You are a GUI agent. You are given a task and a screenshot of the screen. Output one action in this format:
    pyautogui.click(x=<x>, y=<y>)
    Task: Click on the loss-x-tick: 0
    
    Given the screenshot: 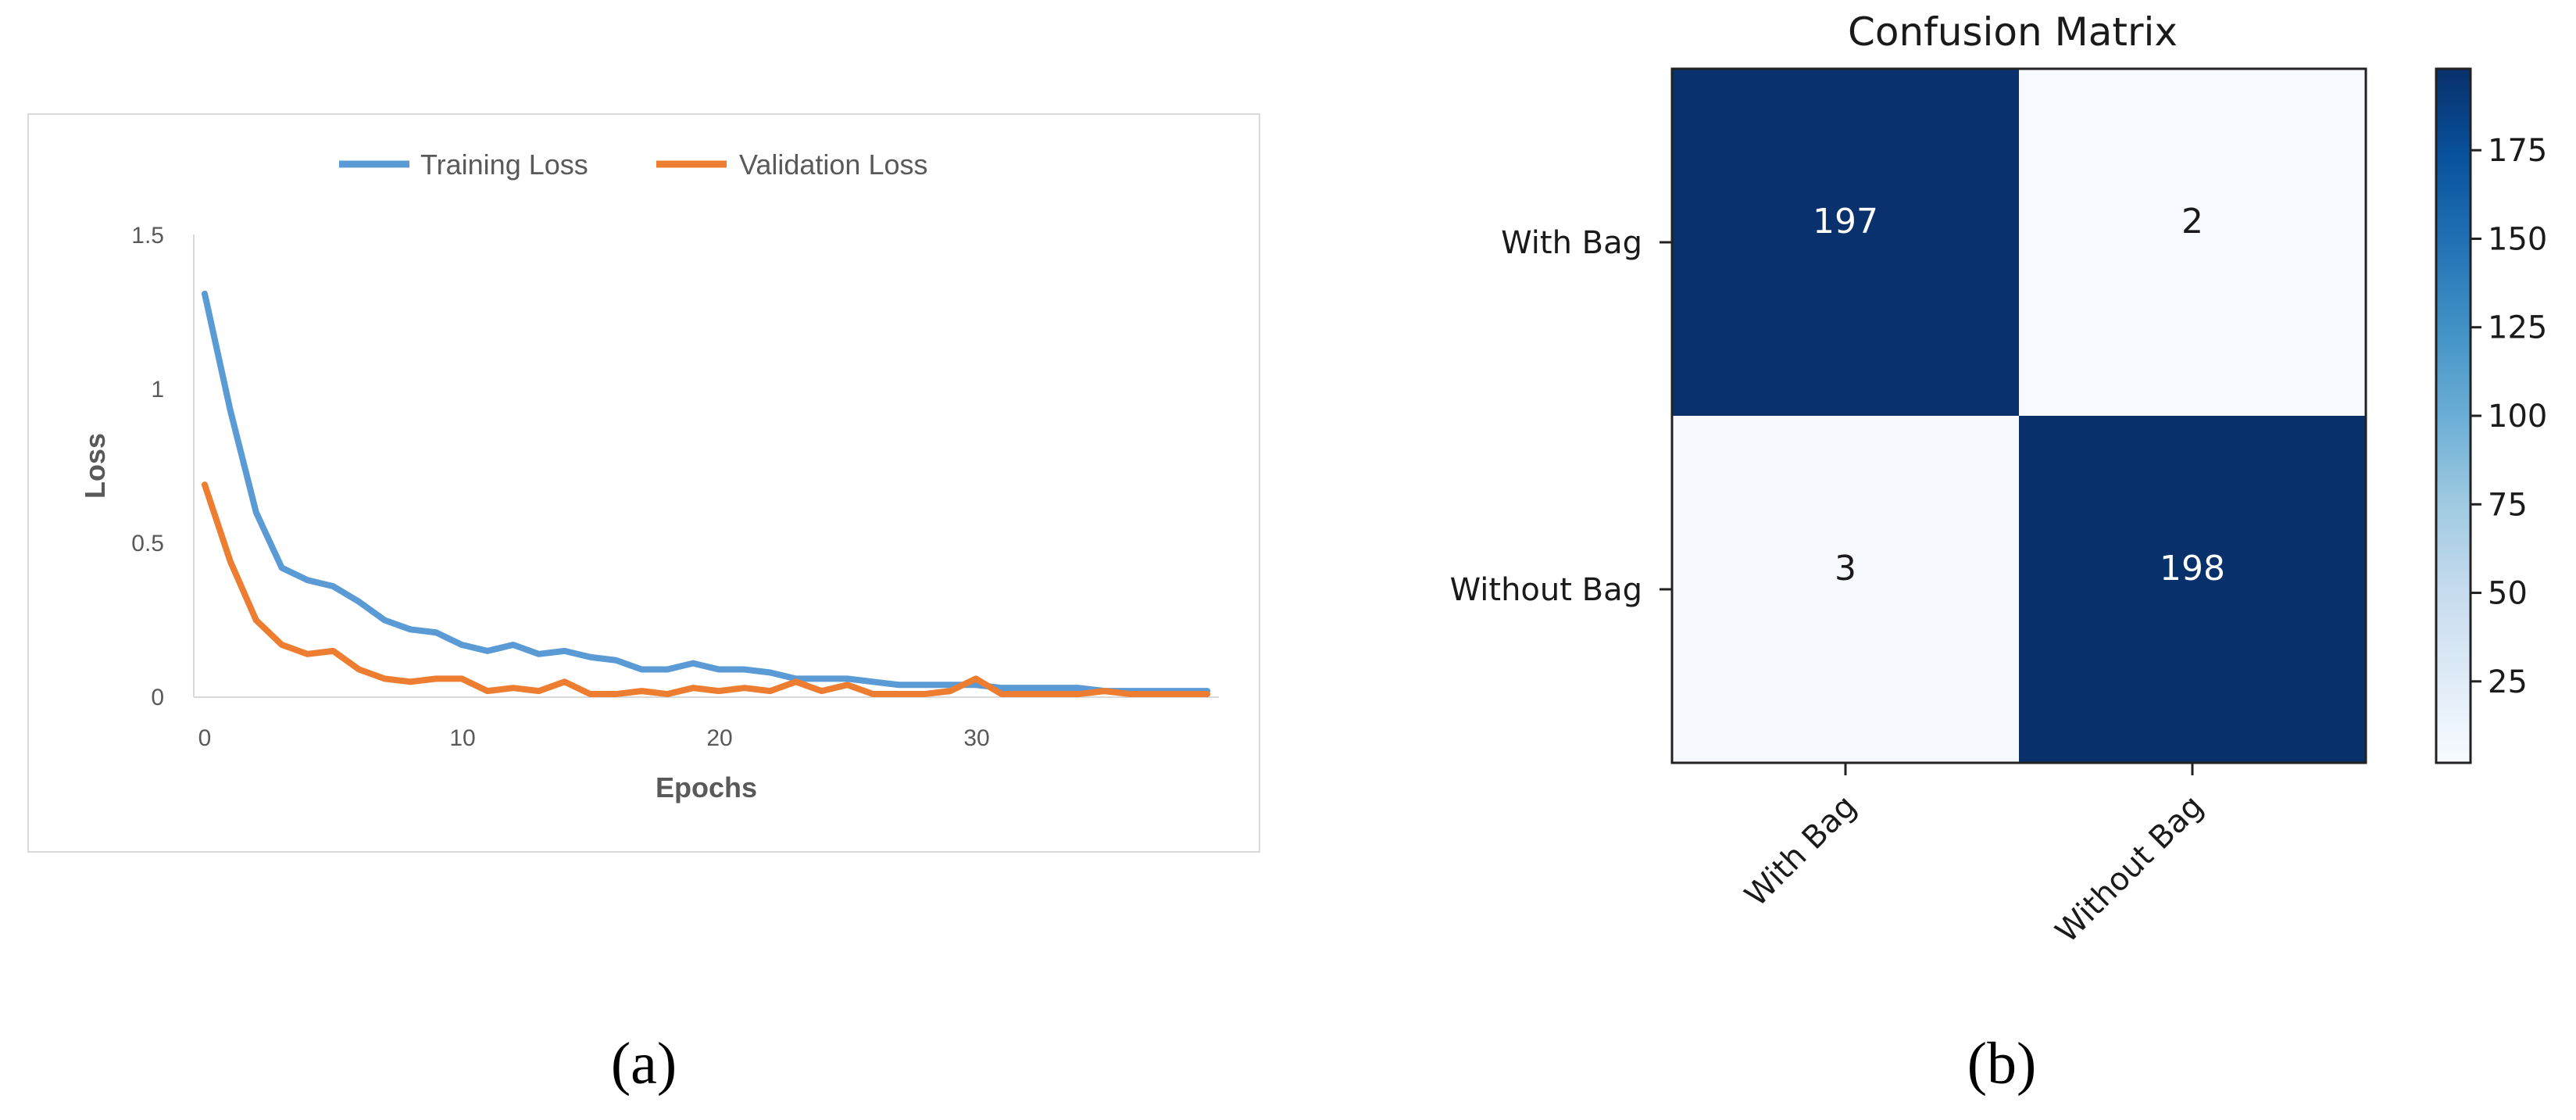 What is the action you would take?
    pyautogui.click(x=205, y=738)
    